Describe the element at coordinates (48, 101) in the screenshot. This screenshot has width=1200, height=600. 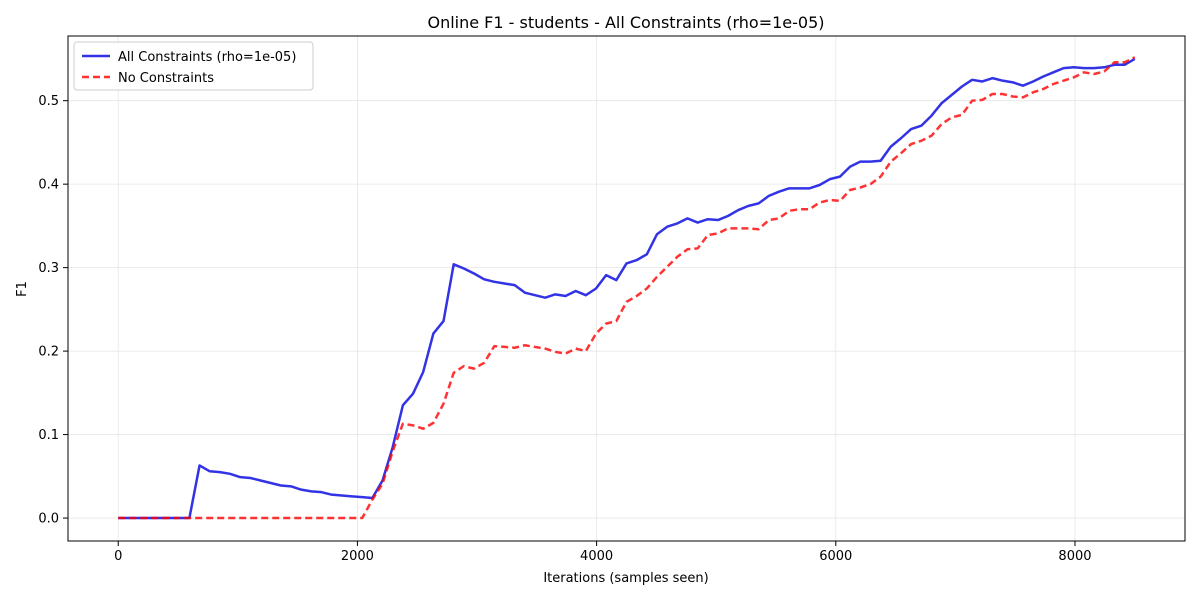
I see `y-tick-label: 0.5` at that location.